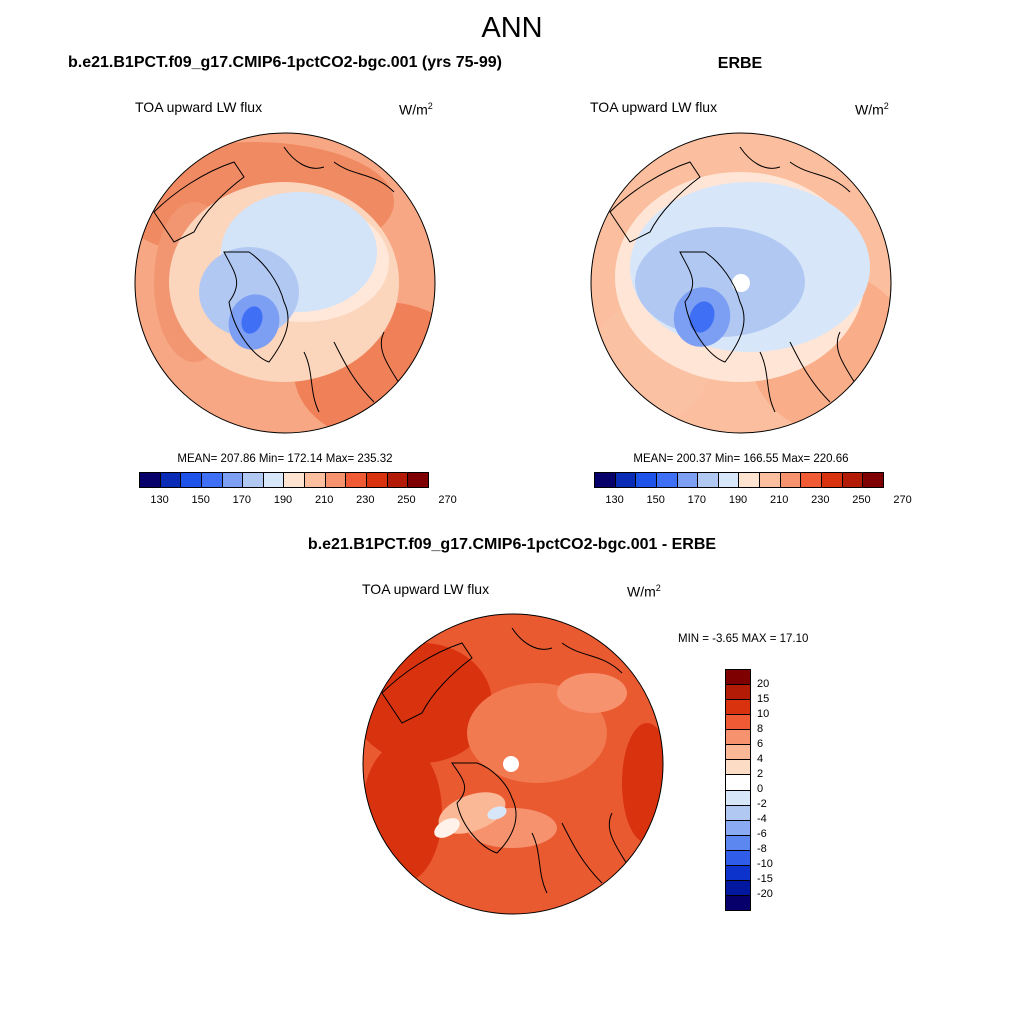 Image resolution: width=1024 pixels, height=1024 pixels. What do you see at coordinates (592, 693) in the screenshot?
I see `panel3-field-siberia` at bounding box center [592, 693].